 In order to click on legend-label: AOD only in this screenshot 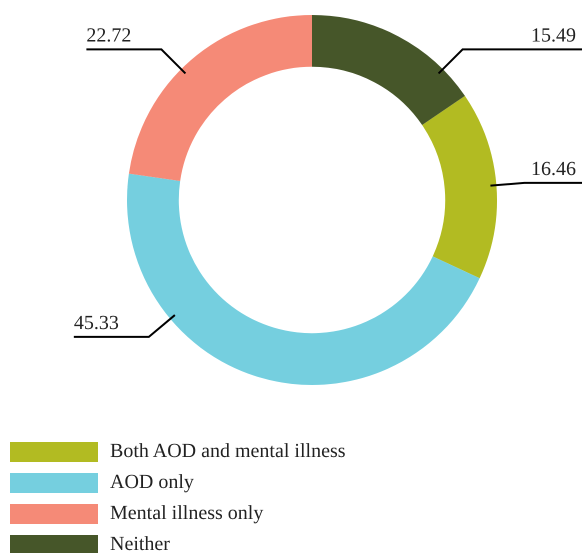, I will do `click(152, 482)`.